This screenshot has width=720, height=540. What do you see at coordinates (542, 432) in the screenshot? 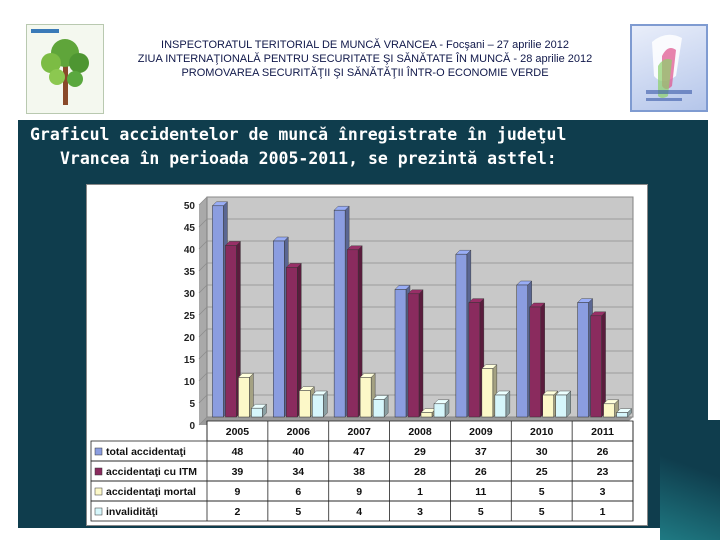
I see `x-tick-label: 2010` at bounding box center [542, 432].